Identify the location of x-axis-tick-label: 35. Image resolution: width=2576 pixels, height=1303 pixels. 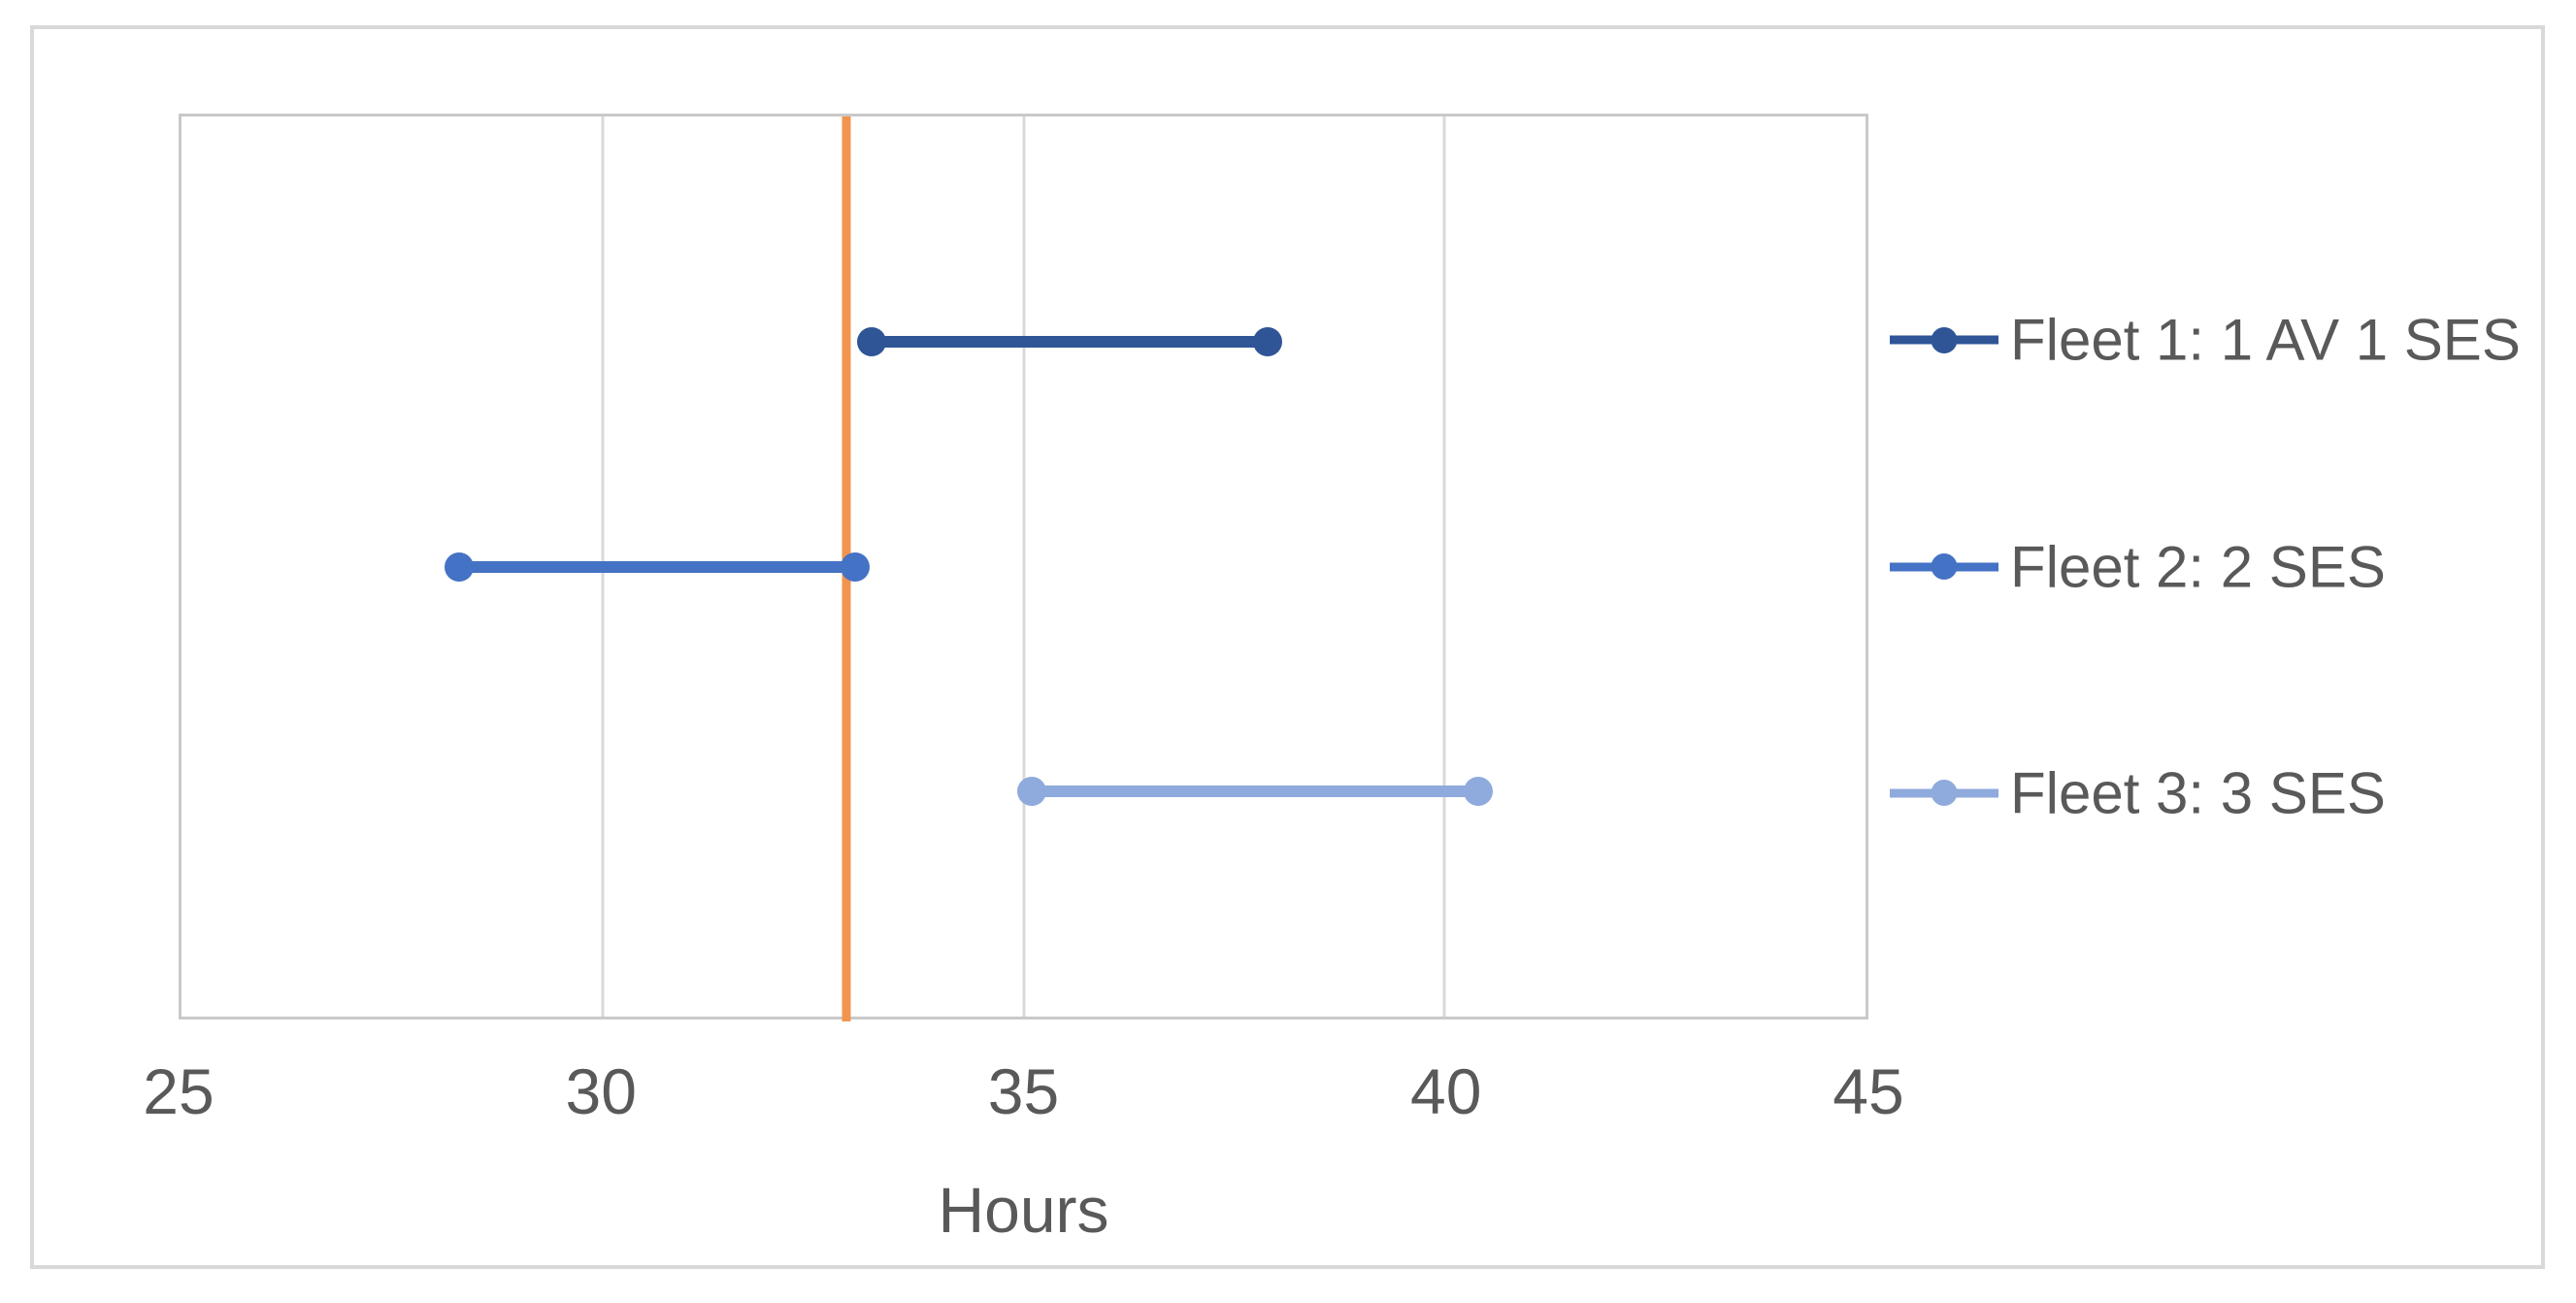
(1023, 1091).